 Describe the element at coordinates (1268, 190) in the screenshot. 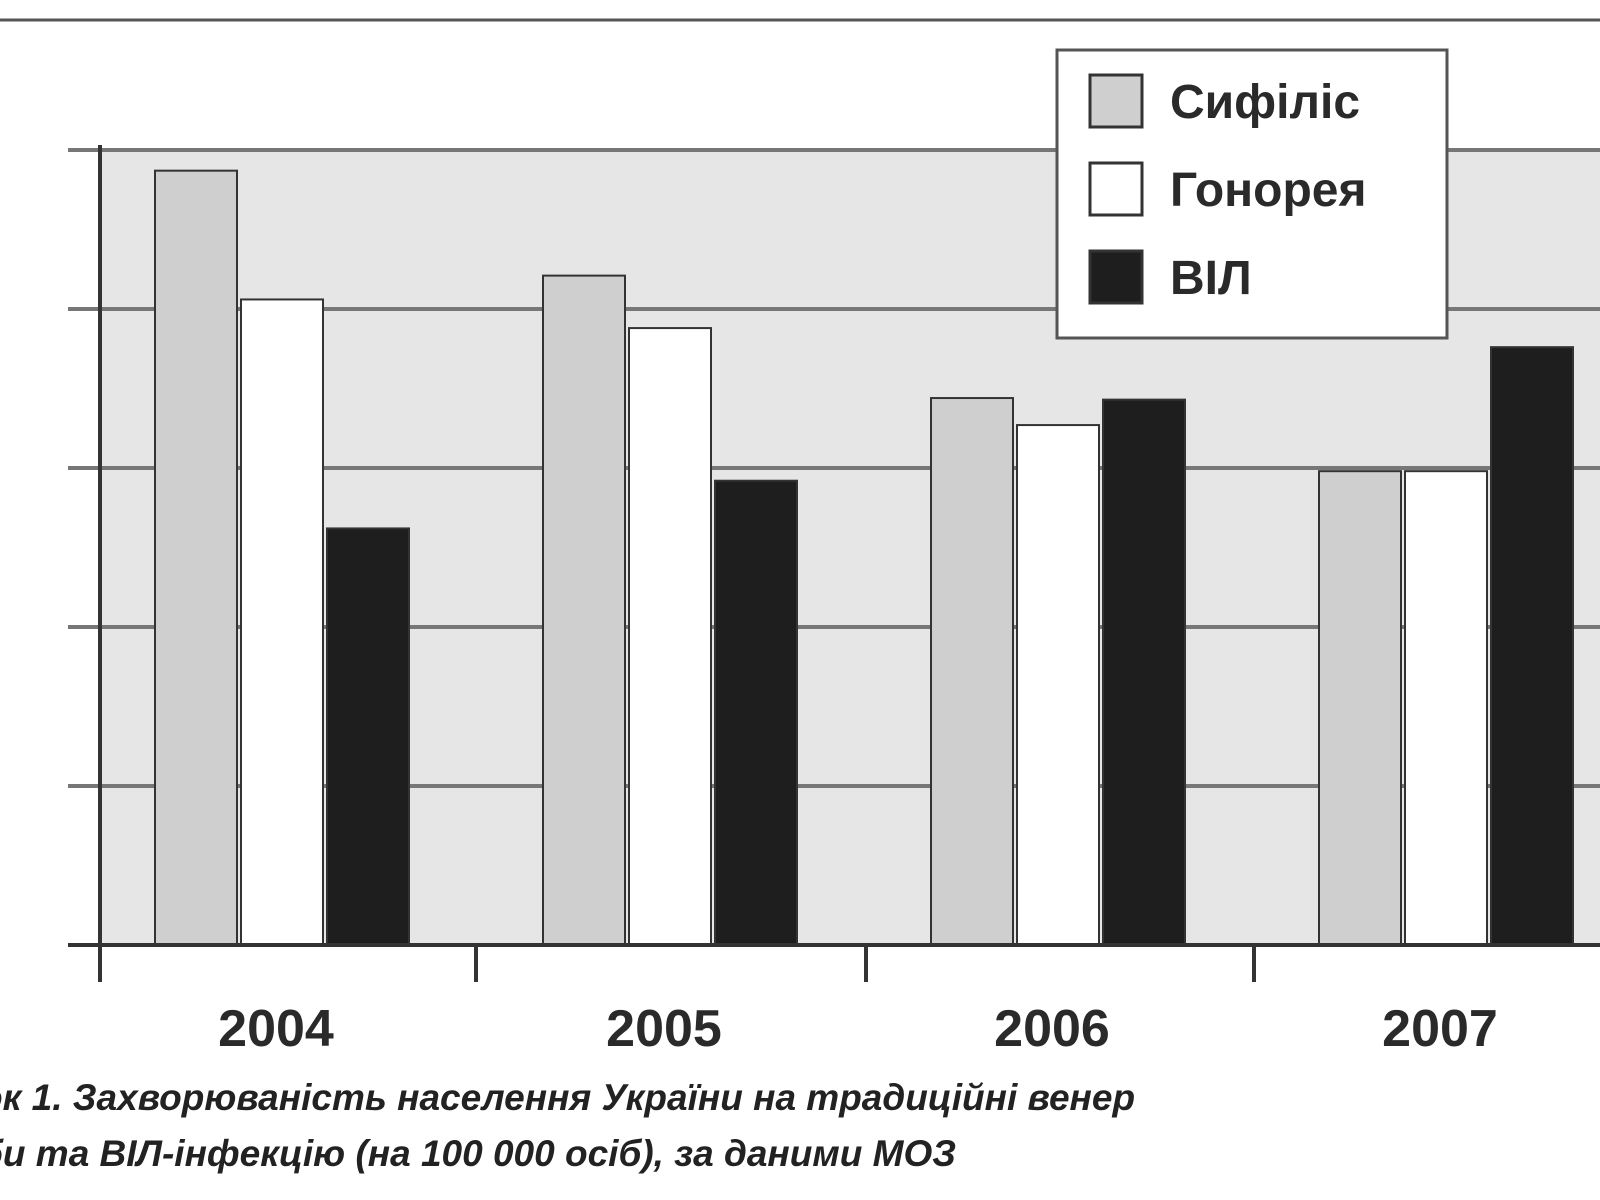

I see `legend-label: Гонорея` at that location.